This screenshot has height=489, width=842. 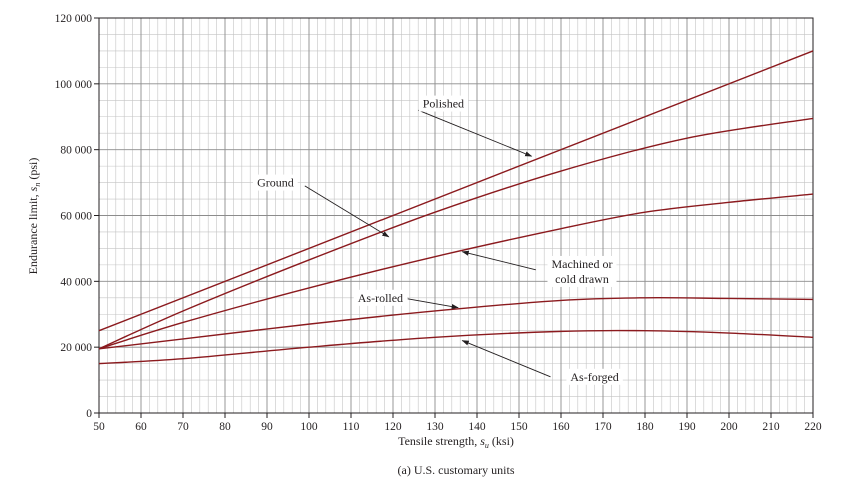 I want to click on series-line-as-rolled, so click(x=456, y=323).